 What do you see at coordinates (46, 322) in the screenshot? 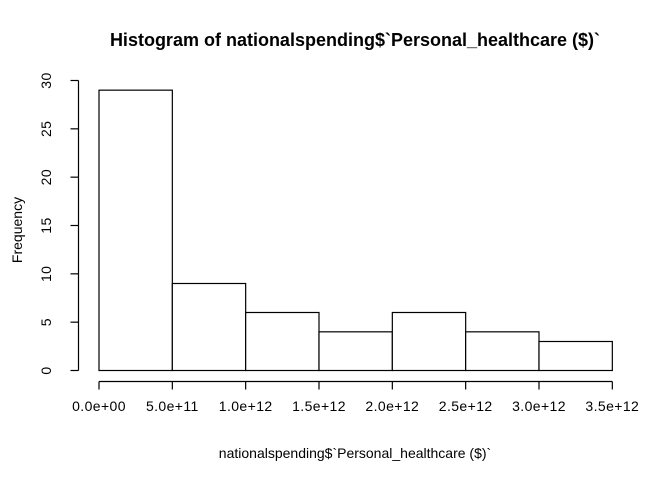
I see `y-tick-label: 5` at bounding box center [46, 322].